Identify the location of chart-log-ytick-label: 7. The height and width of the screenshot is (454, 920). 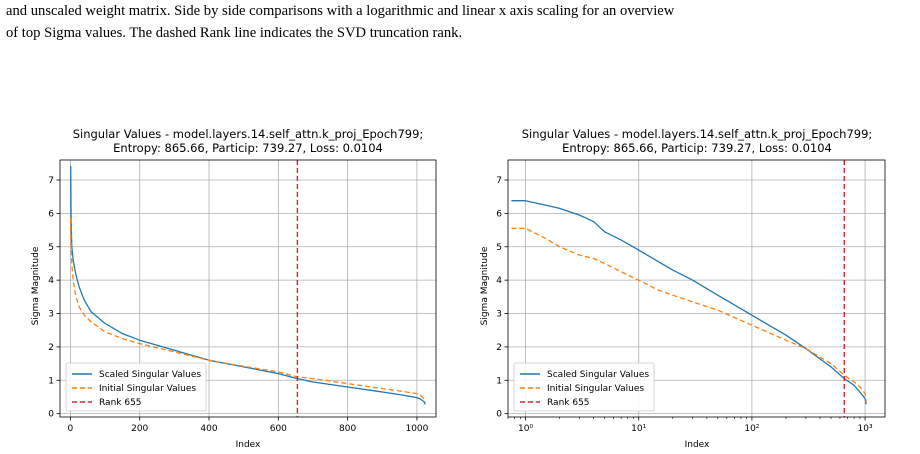
(499, 181).